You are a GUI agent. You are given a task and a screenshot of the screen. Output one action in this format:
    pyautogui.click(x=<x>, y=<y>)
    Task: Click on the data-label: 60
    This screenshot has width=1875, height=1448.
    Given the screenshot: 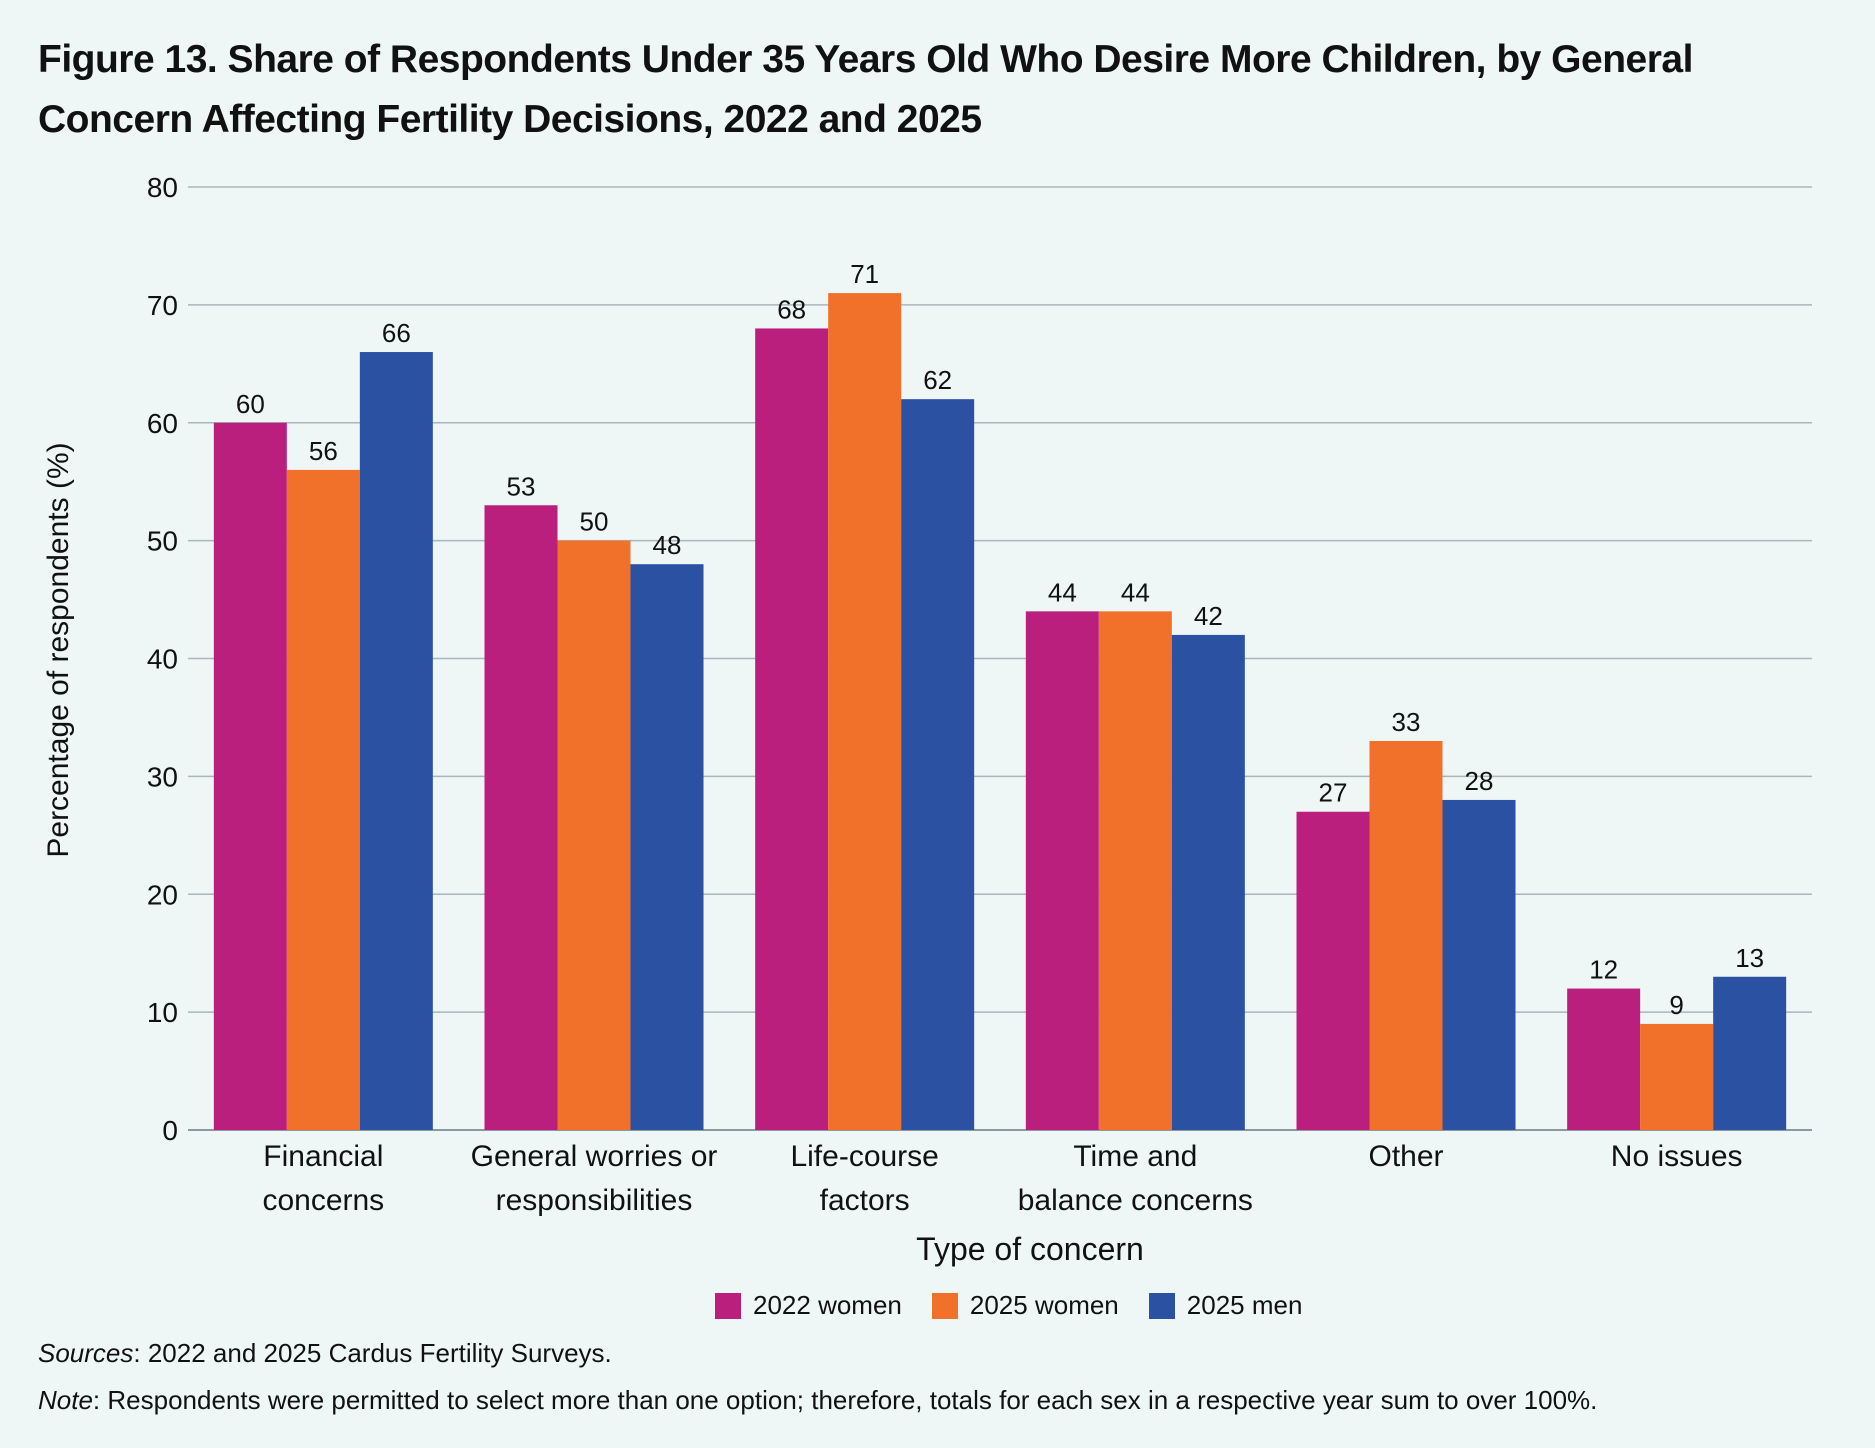 What is the action you would take?
    pyautogui.click(x=250, y=404)
    